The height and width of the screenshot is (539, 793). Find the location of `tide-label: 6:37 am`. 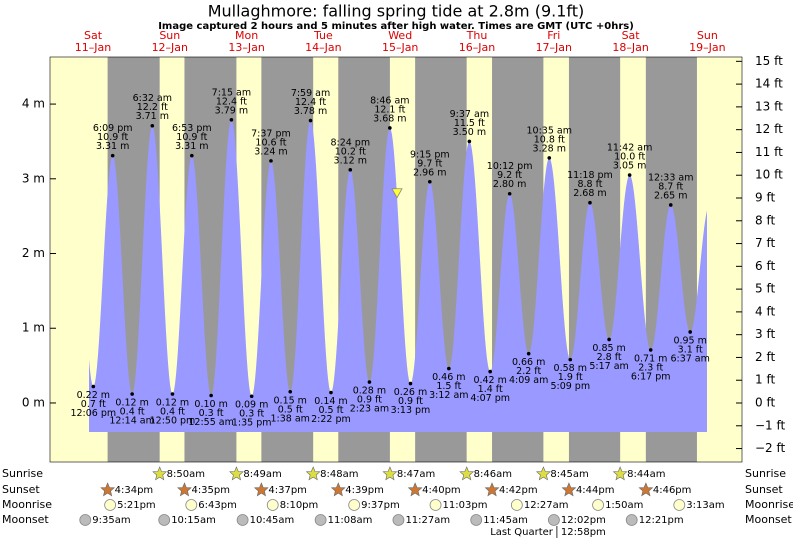

tide-label: 6:37 am is located at coordinates (689, 358).